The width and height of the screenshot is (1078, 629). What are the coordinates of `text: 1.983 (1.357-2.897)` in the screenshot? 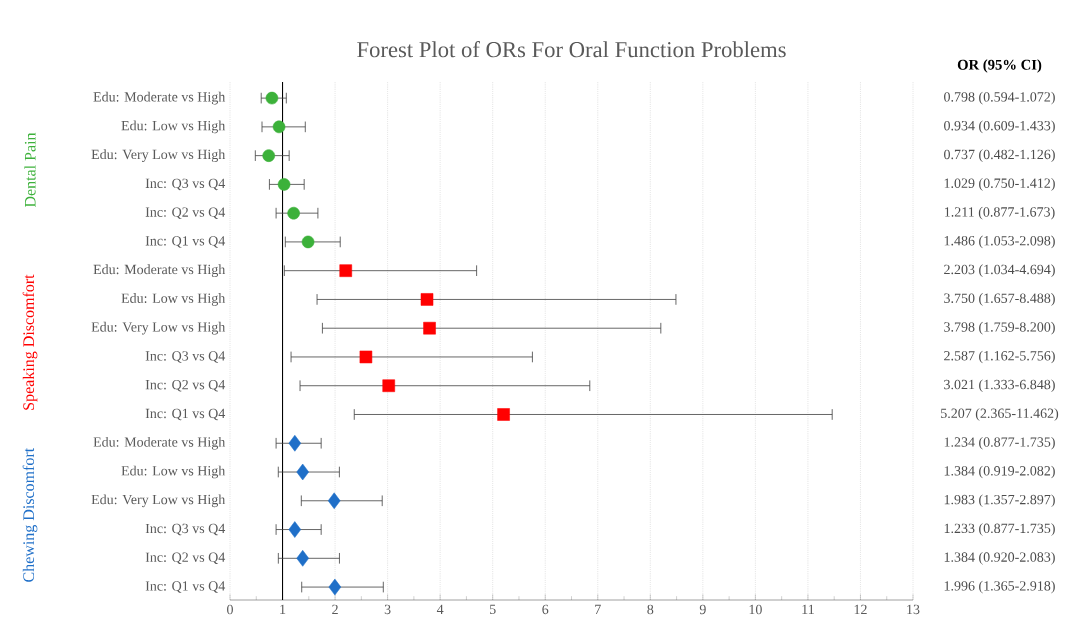 It's located at (999, 501).